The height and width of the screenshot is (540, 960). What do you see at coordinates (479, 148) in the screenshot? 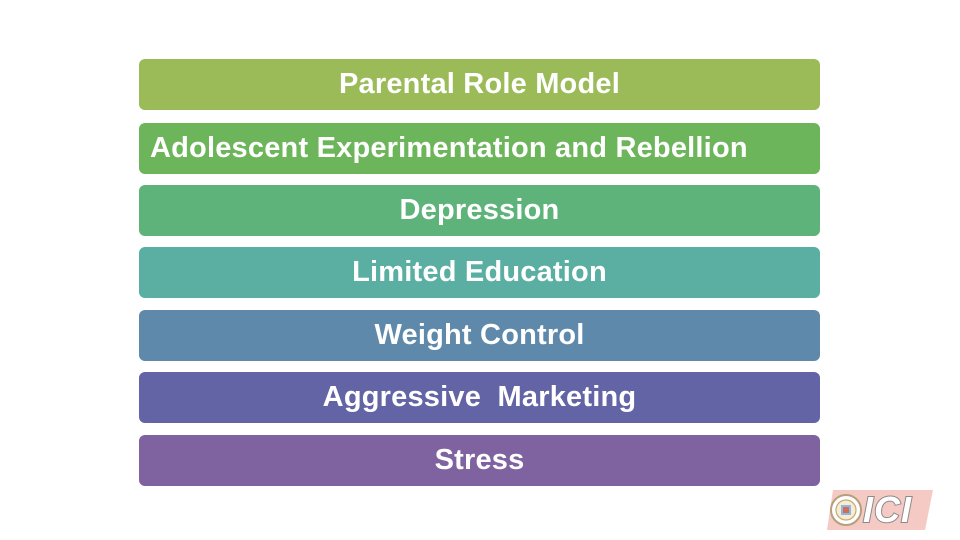
I see `factor-bar-adolescent-experimentation: Adolescent Experimentation and Rebellion` at bounding box center [479, 148].